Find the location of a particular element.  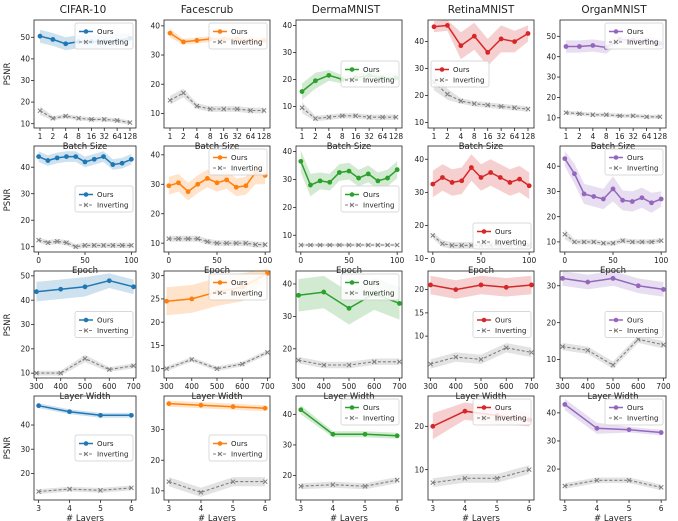

axes-frame is located at coordinates (349, 448).